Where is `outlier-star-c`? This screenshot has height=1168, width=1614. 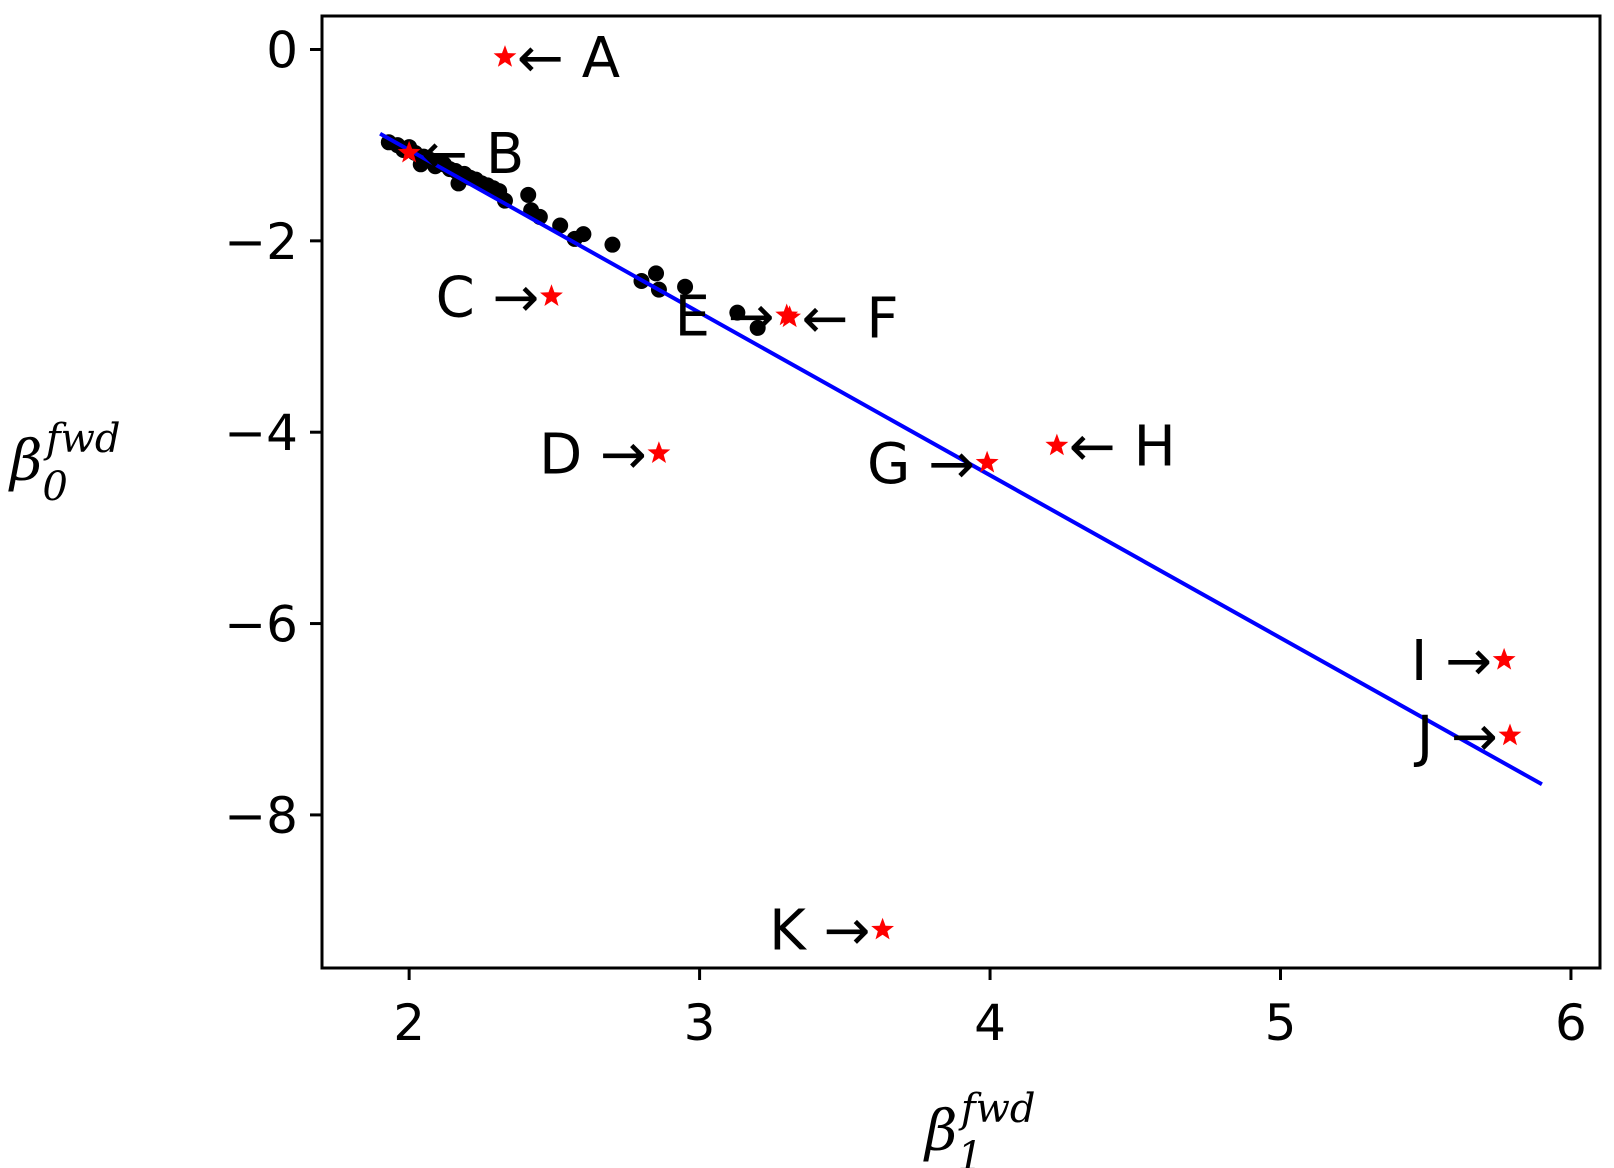
outlier-star-c is located at coordinates (551, 295).